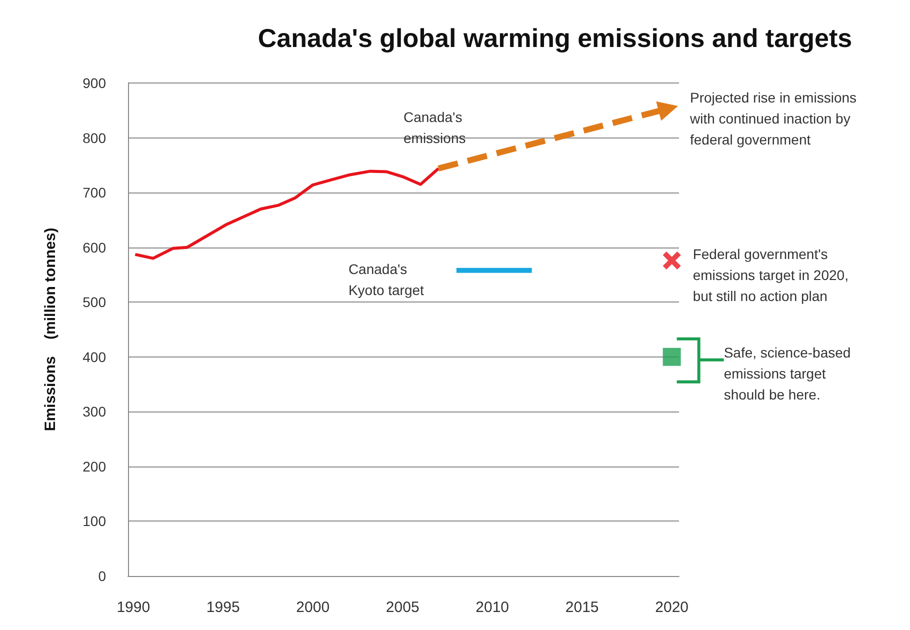 This screenshot has width=910, height=630. I want to click on y-tick-label: 700, so click(94, 192).